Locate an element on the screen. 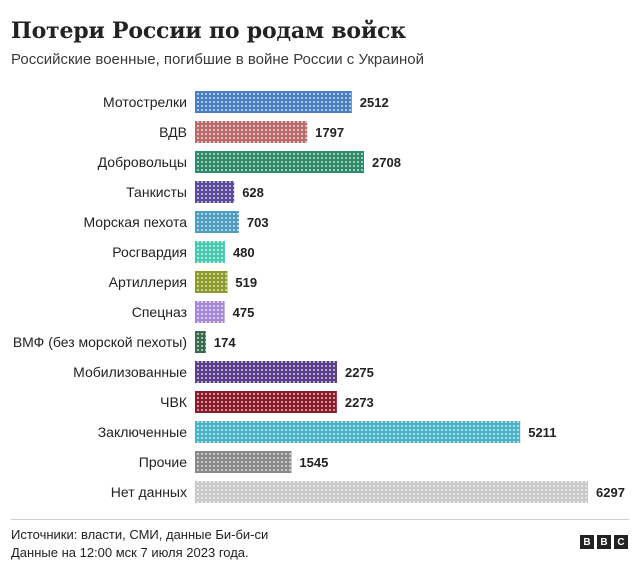 This screenshot has height=574, width=640. value-label: 5211 is located at coordinates (542, 432).